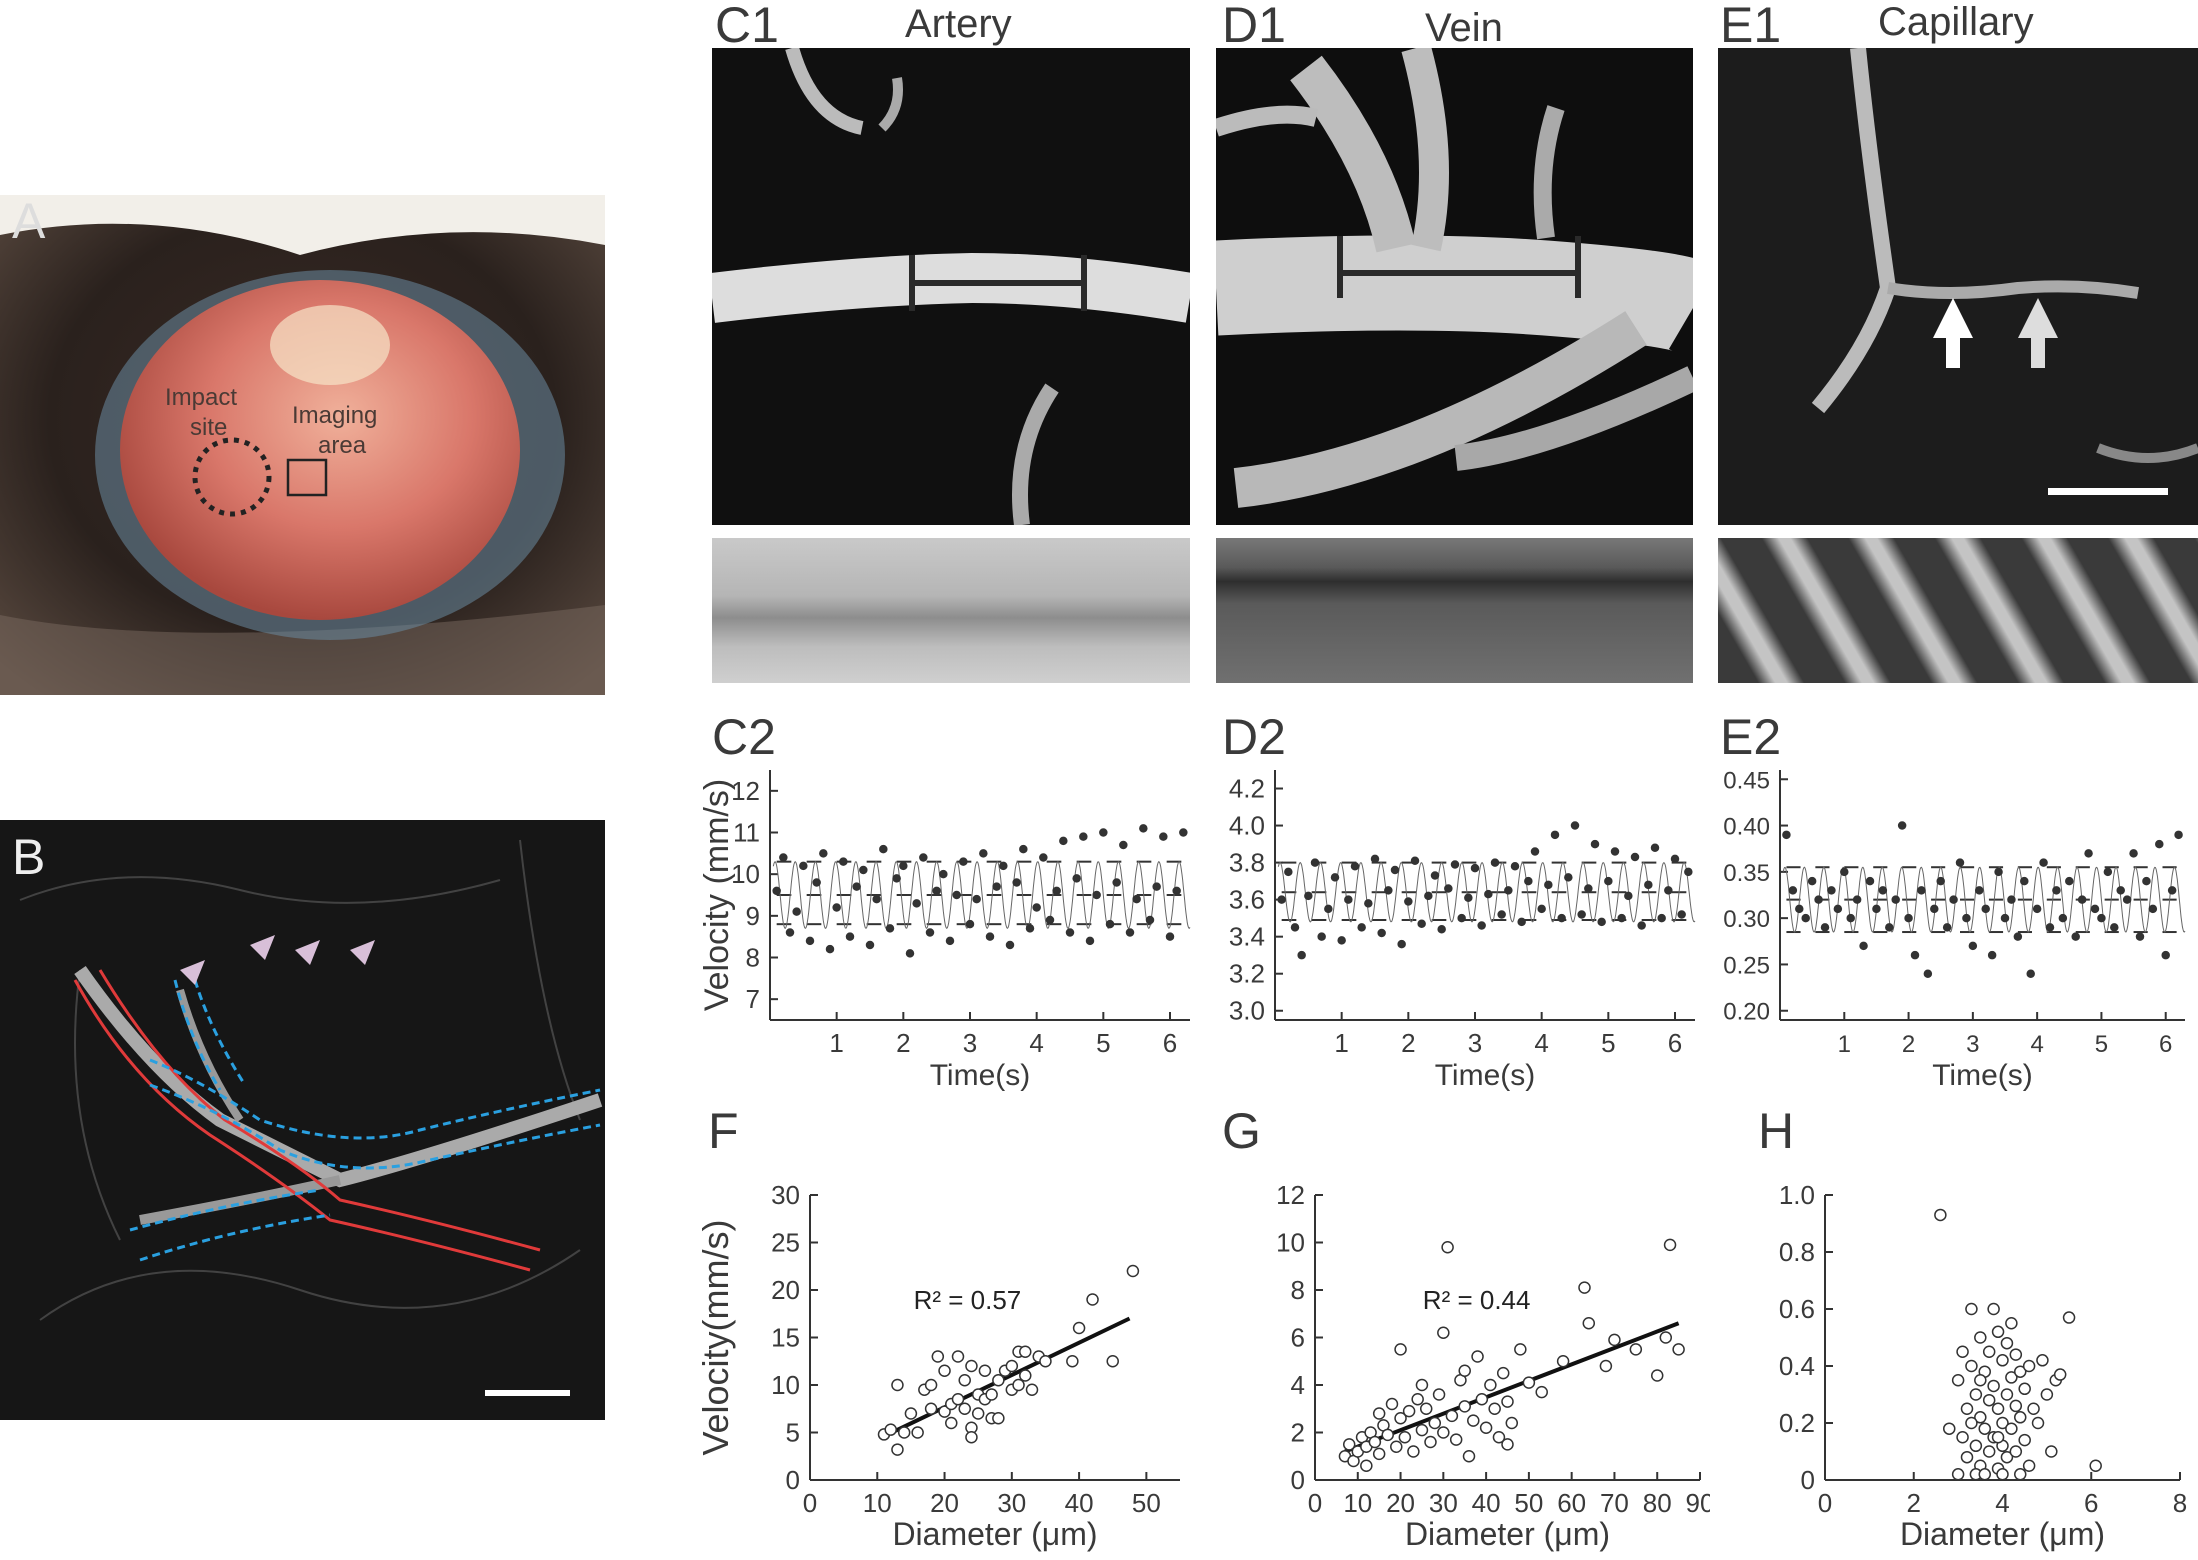  Describe the element at coordinates (1011, 1503) in the screenshot. I see `chart-f-x-tick-label: 30` at that location.